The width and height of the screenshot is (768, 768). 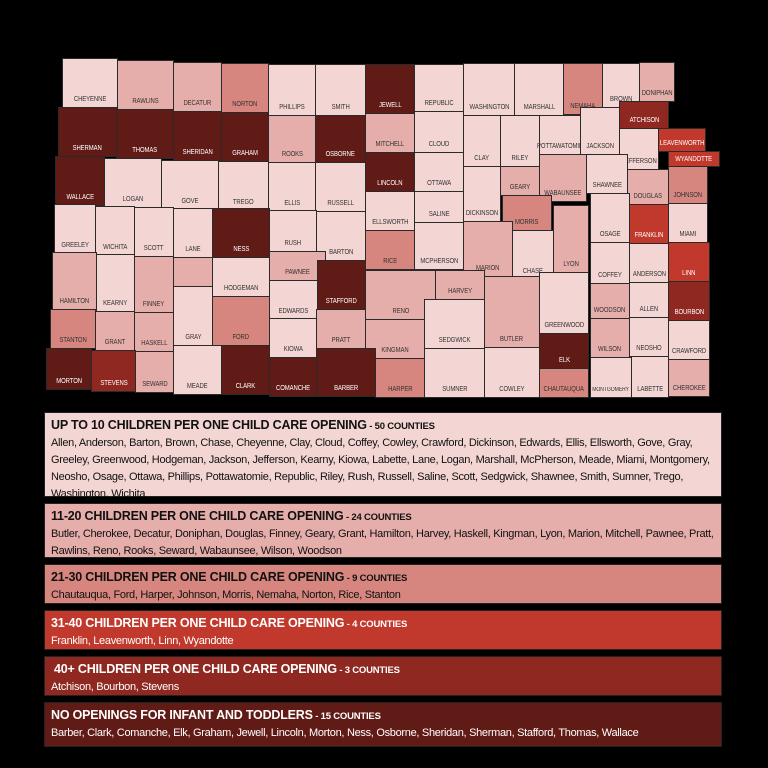 What do you see at coordinates (245, 88) in the screenshot?
I see `county-norton: NORTON` at bounding box center [245, 88].